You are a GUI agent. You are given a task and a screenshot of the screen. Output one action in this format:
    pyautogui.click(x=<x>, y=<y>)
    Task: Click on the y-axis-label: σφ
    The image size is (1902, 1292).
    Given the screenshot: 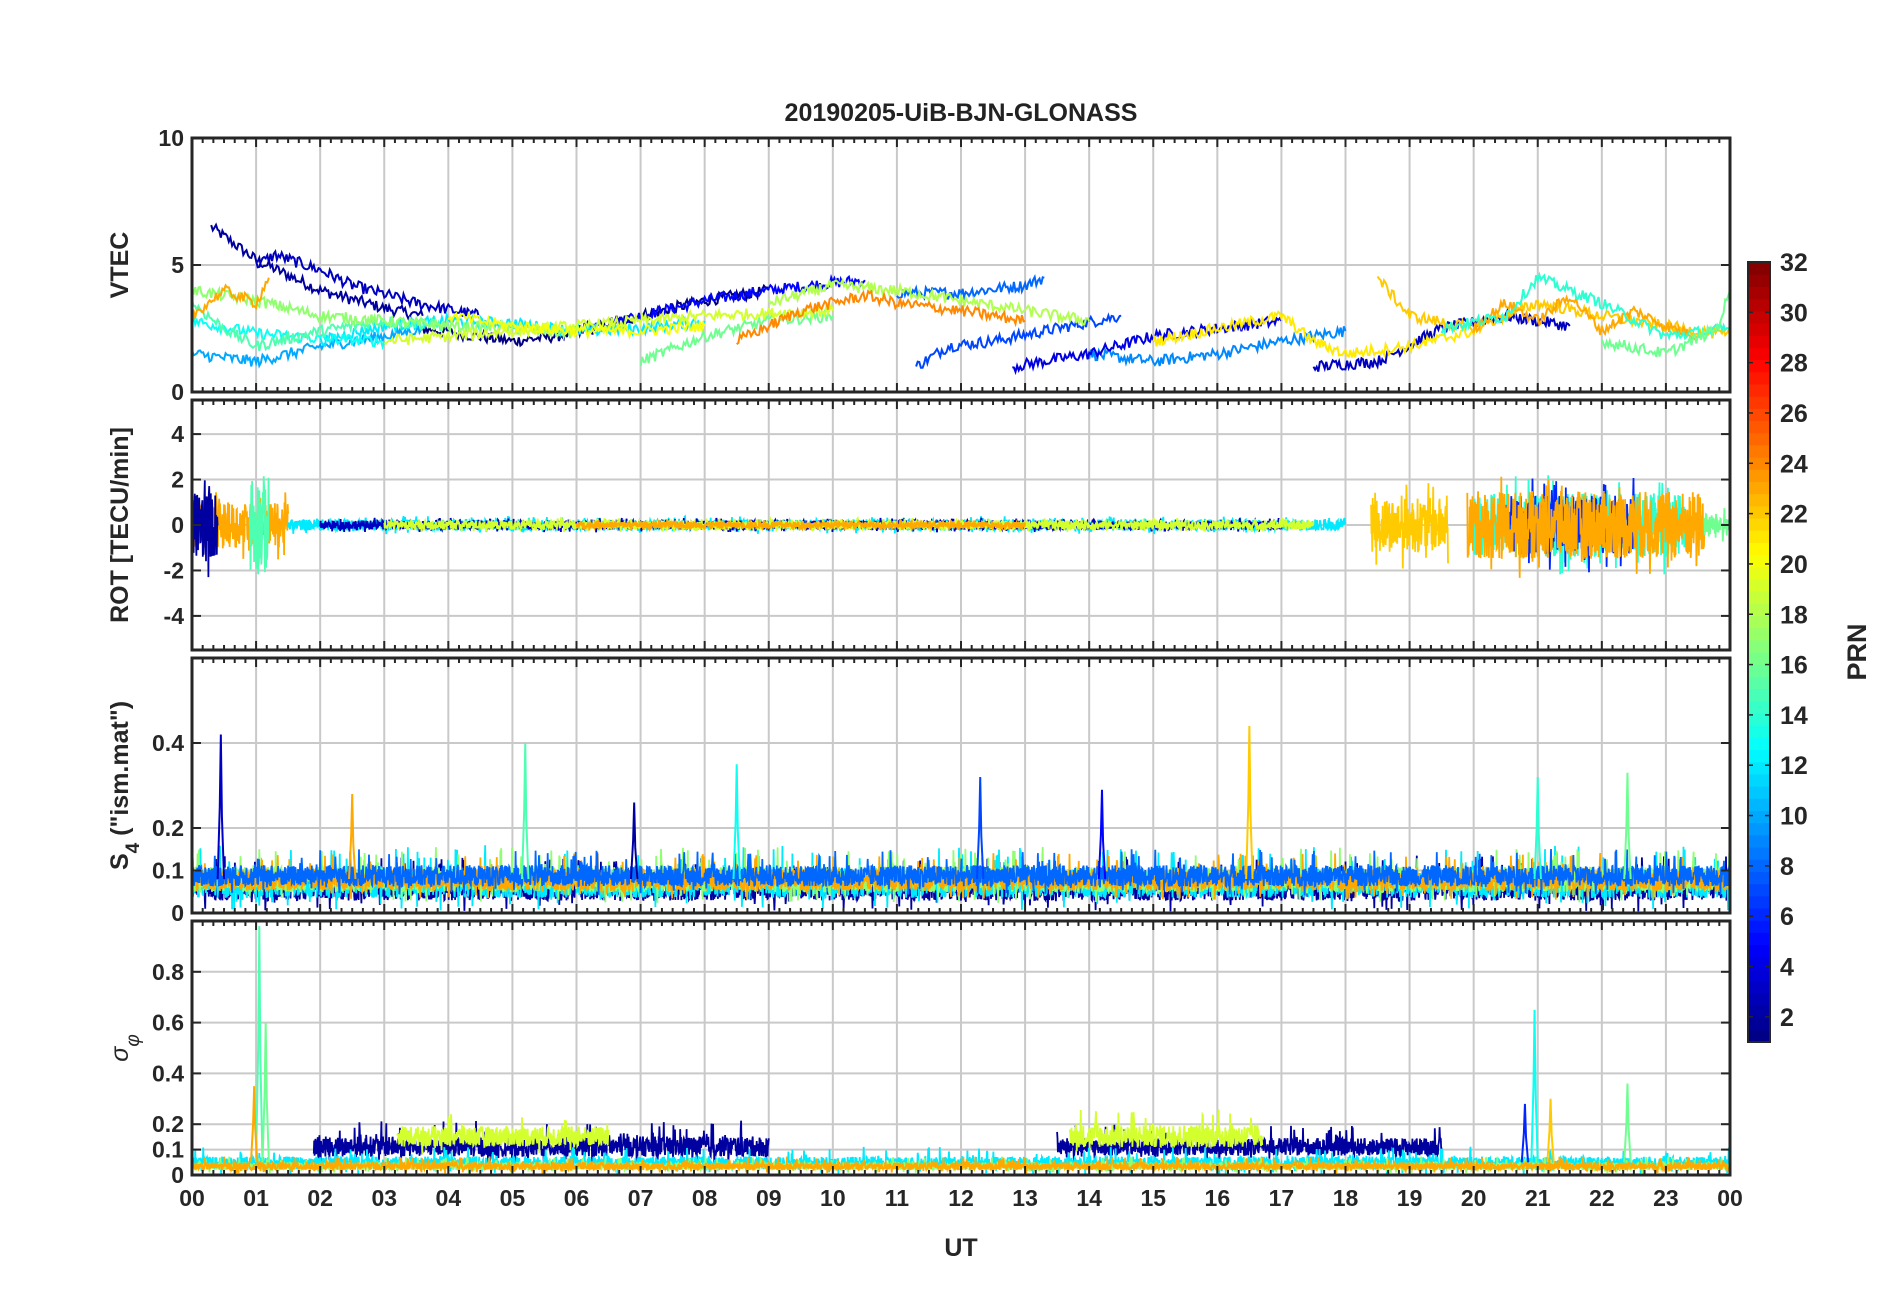 What is the action you would take?
    pyautogui.click(x=125, y=1047)
    